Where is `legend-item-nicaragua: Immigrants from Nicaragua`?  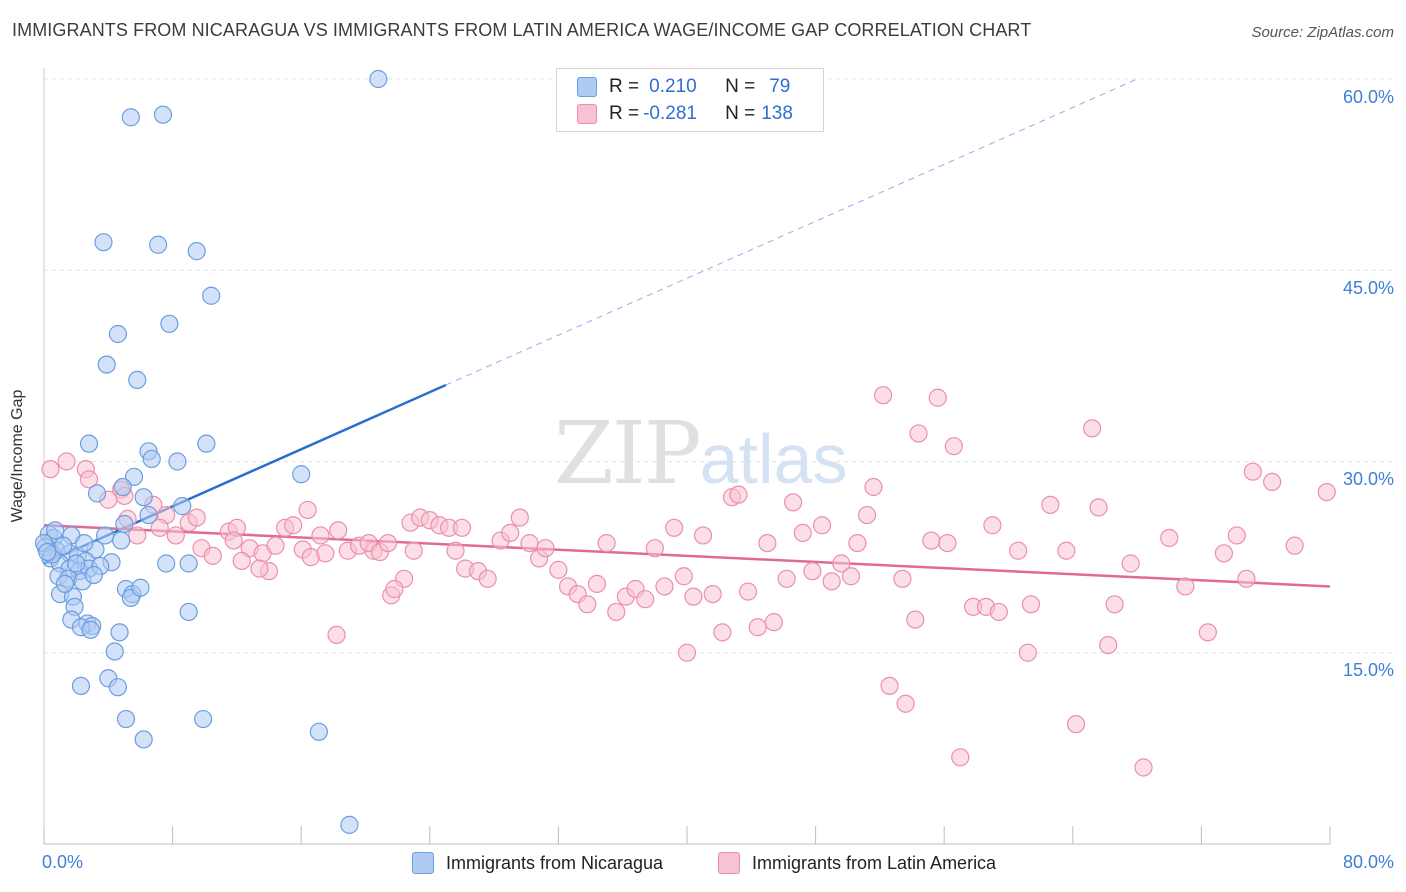 legend-item-nicaragua: Immigrants from Nicaragua is located at coordinates (537, 863).